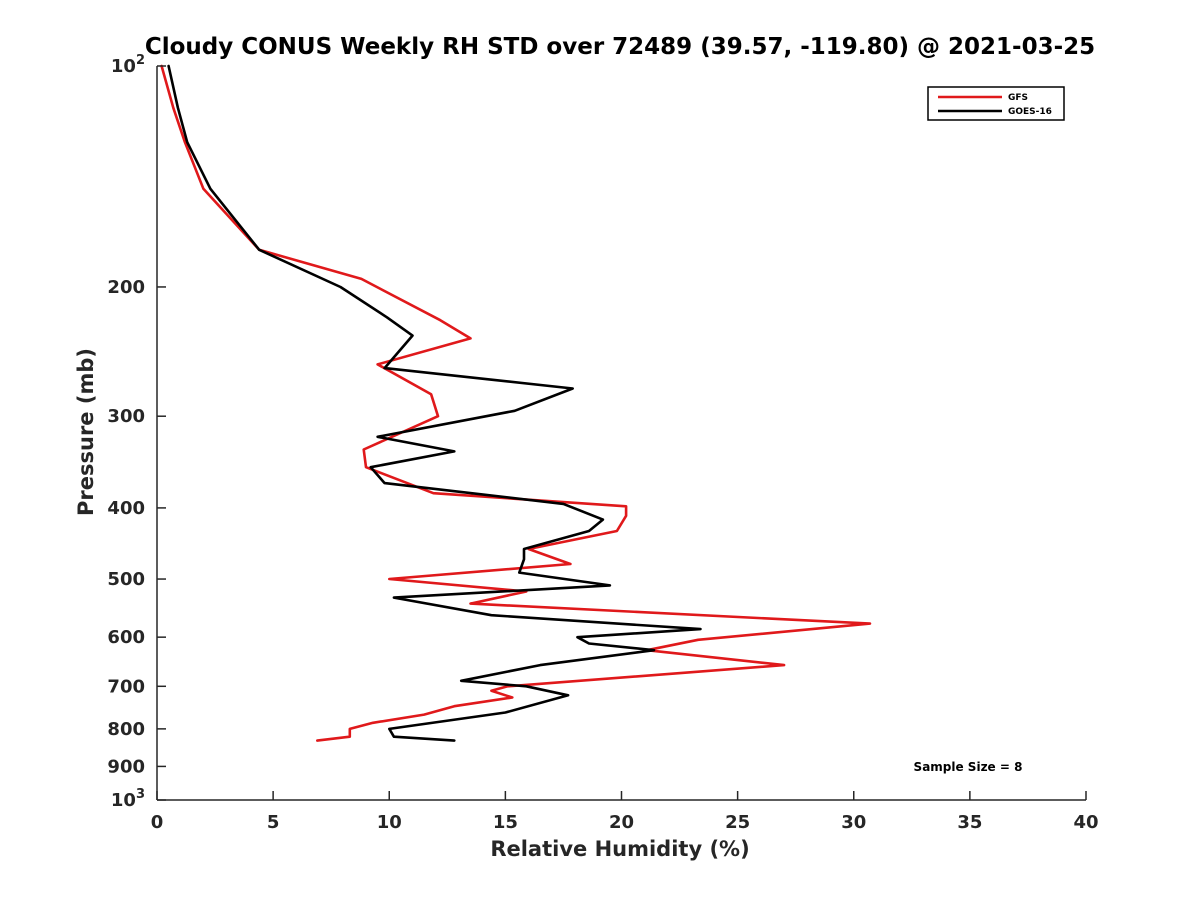 The height and width of the screenshot is (900, 1200). Describe the element at coordinates (126, 766) in the screenshot. I see `y-tick-label: 900` at that location.